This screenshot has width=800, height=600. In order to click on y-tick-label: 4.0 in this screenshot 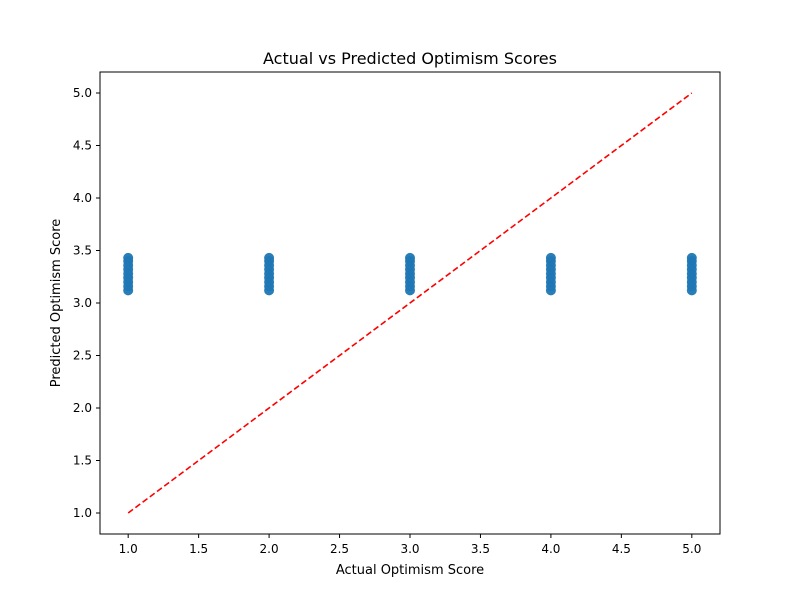, I will do `click(82, 198)`.